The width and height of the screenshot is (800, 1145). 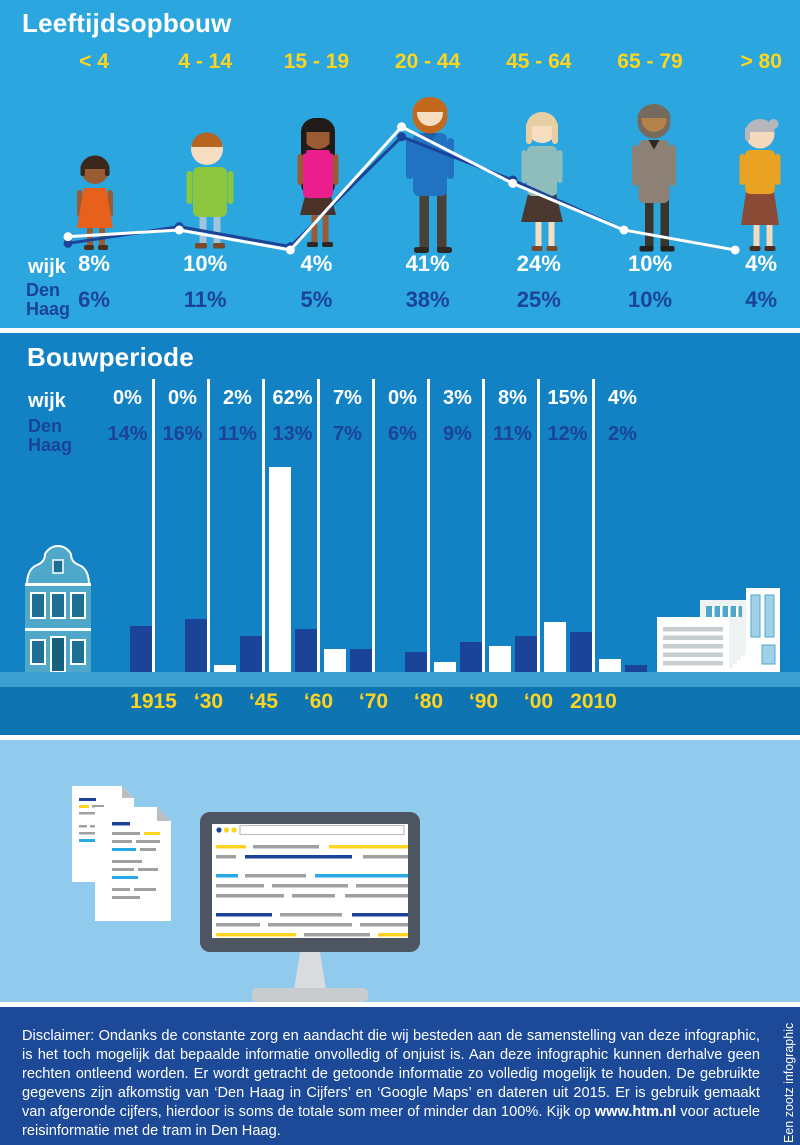 I want to click on bouw-wijk-value-7: 8%, so click(x=512, y=398).